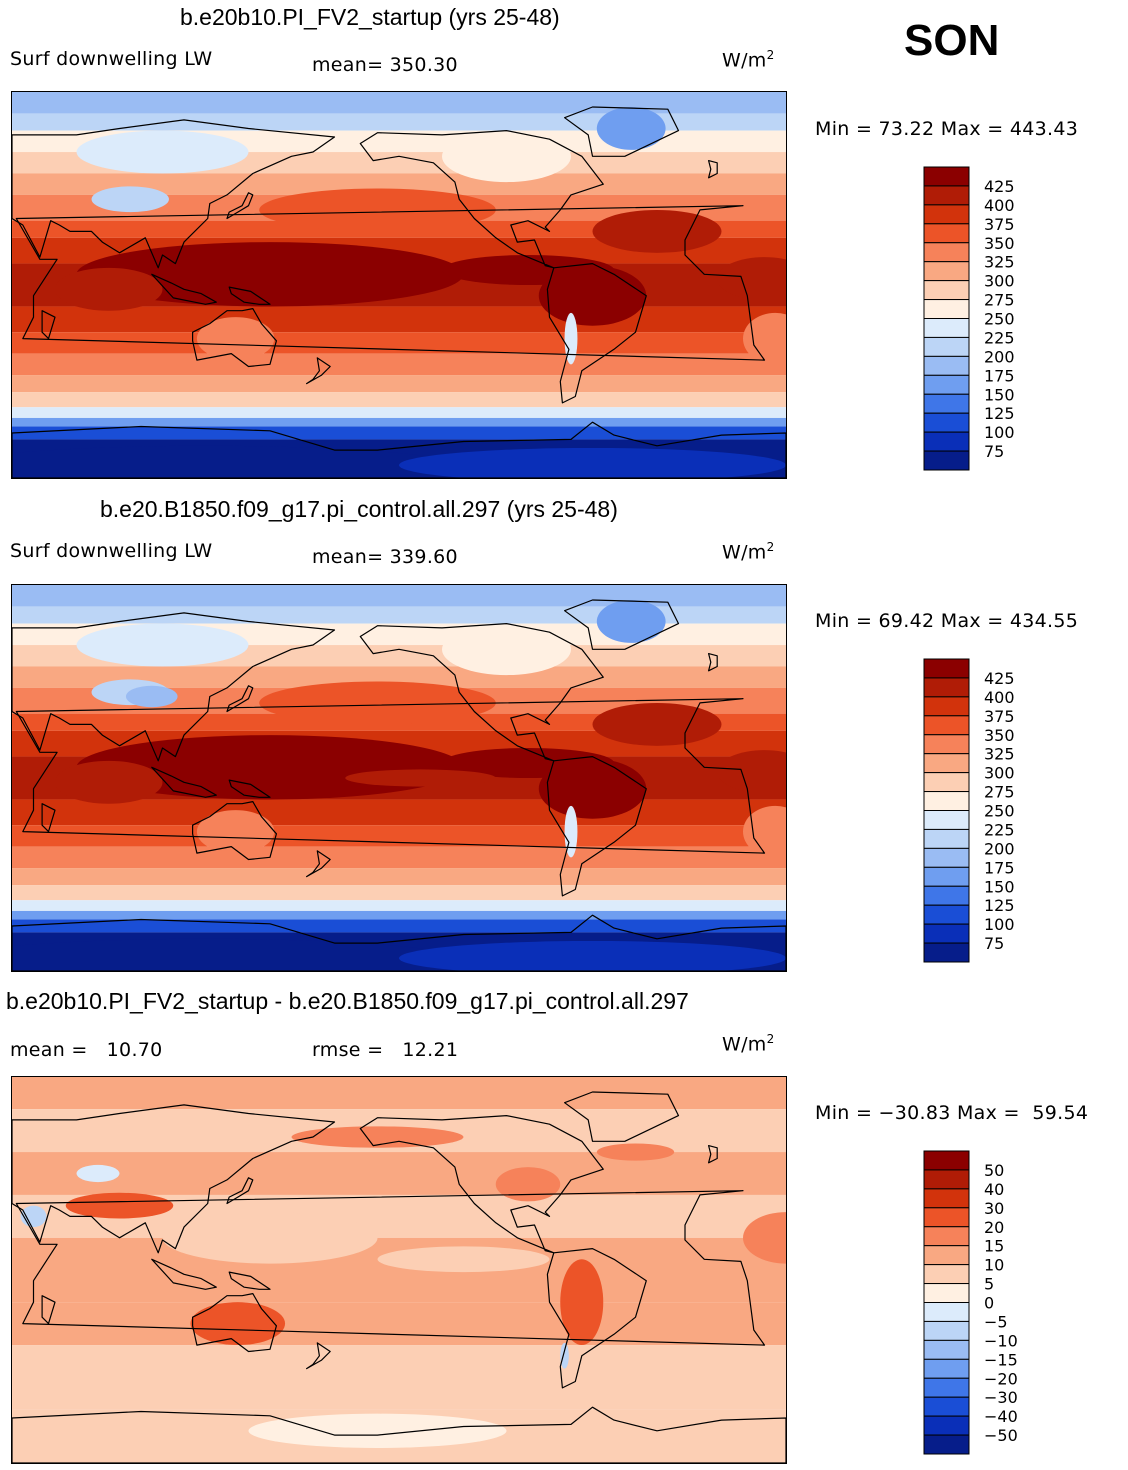 The width and height of the screenshot is (1128, 1470). What do you see at coordinates (657, 724) in the screenshot?
I see `atlantic-high` at bounding box center [657, 724].